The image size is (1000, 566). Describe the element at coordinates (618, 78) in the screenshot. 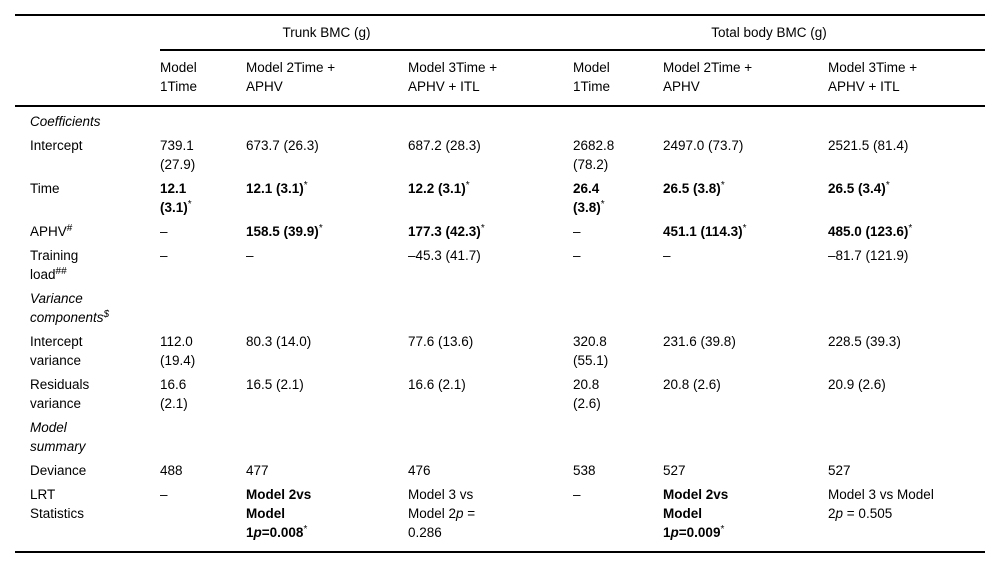

I see `column-header: Model 1Time` at that location.